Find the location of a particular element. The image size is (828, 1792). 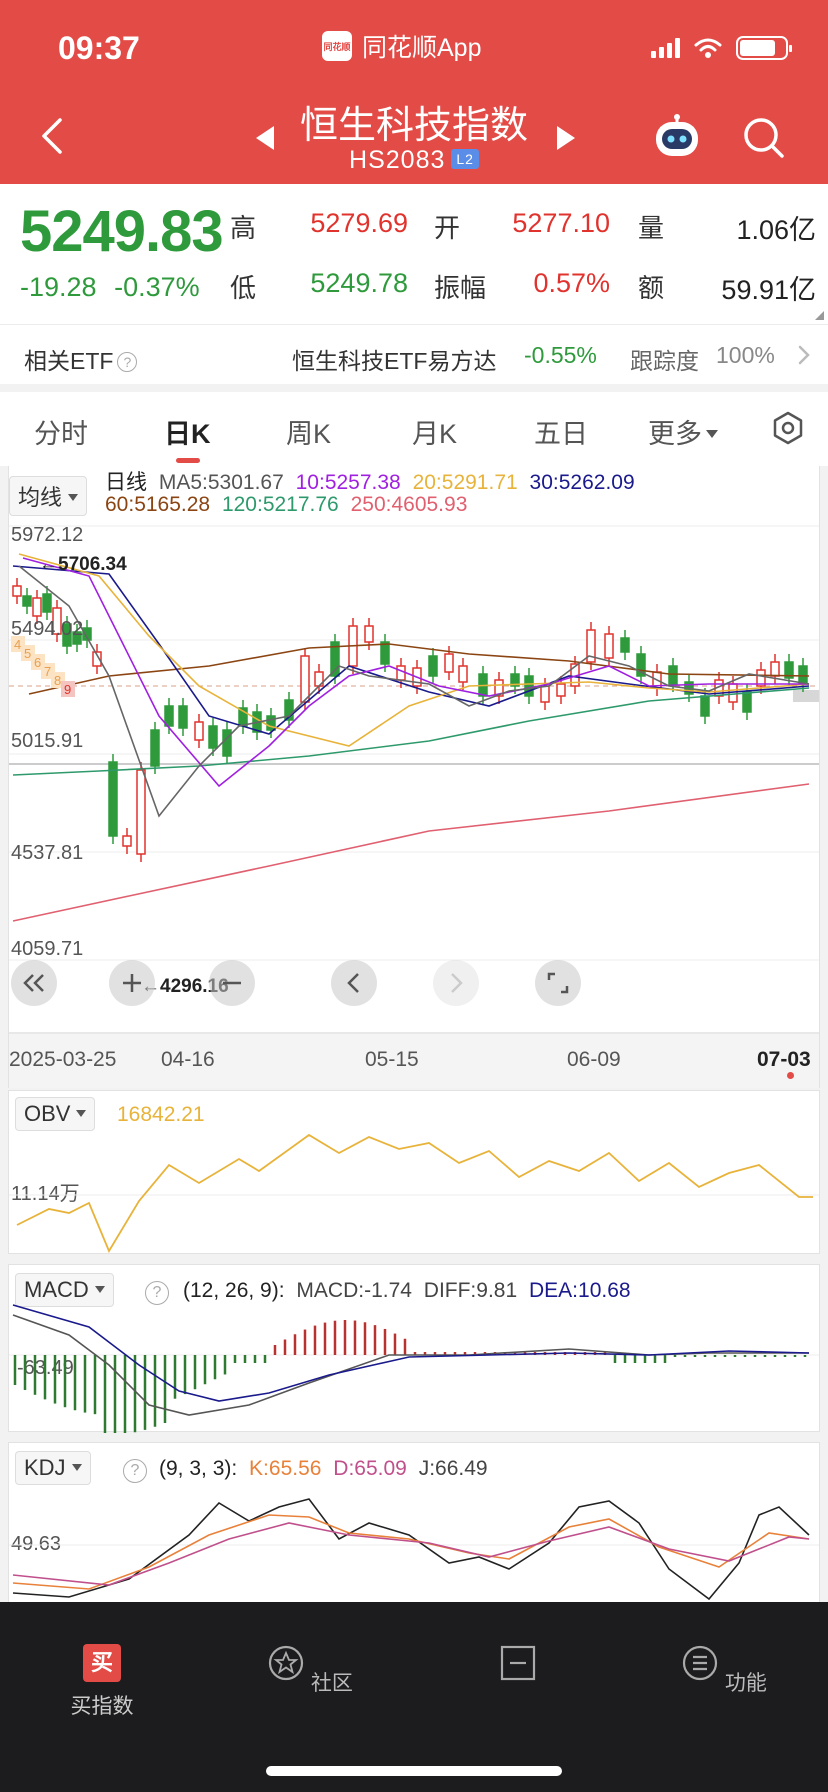

search-icon is located at coordinates (764, 138).